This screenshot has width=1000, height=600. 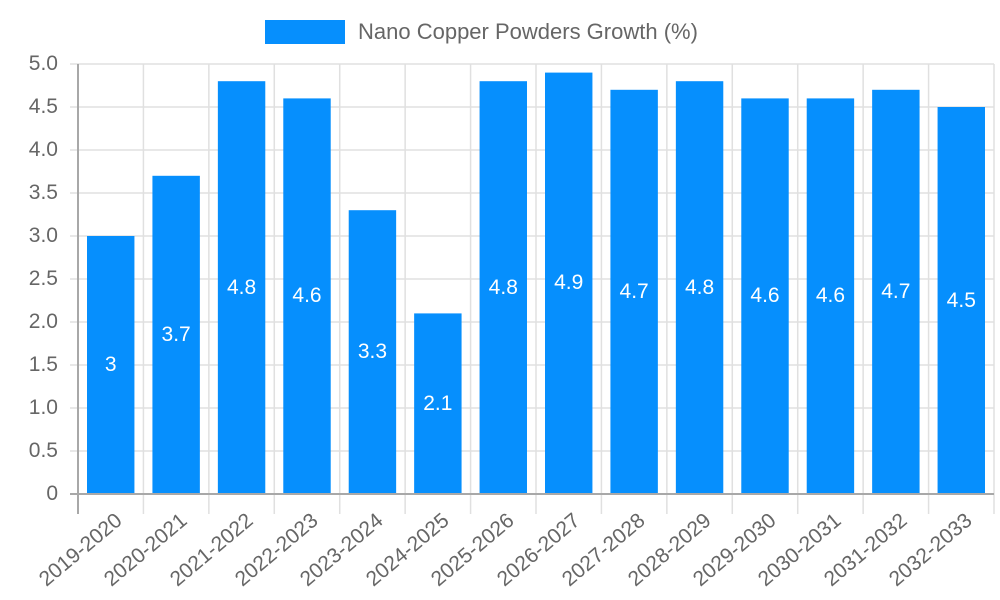 What do you see at coordinates (52, 493) in the screenshot?
I see `y-tick-label: 0` at bounding box center [52, 493].